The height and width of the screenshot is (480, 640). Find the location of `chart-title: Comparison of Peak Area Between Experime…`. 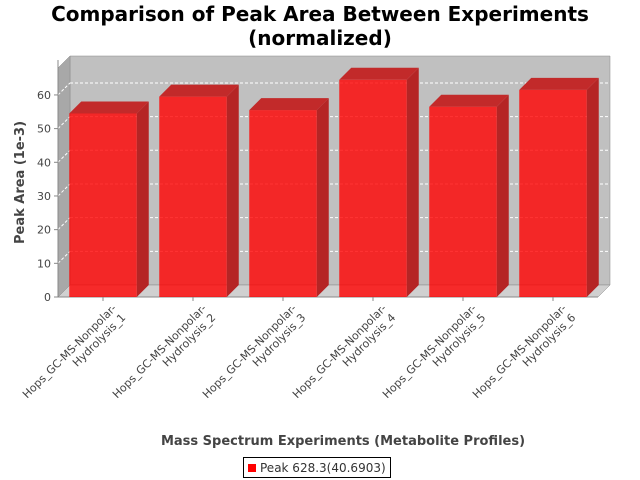

chart-title: Comparison of Peak Area Between Experime… is located at coordinates (320, 26).